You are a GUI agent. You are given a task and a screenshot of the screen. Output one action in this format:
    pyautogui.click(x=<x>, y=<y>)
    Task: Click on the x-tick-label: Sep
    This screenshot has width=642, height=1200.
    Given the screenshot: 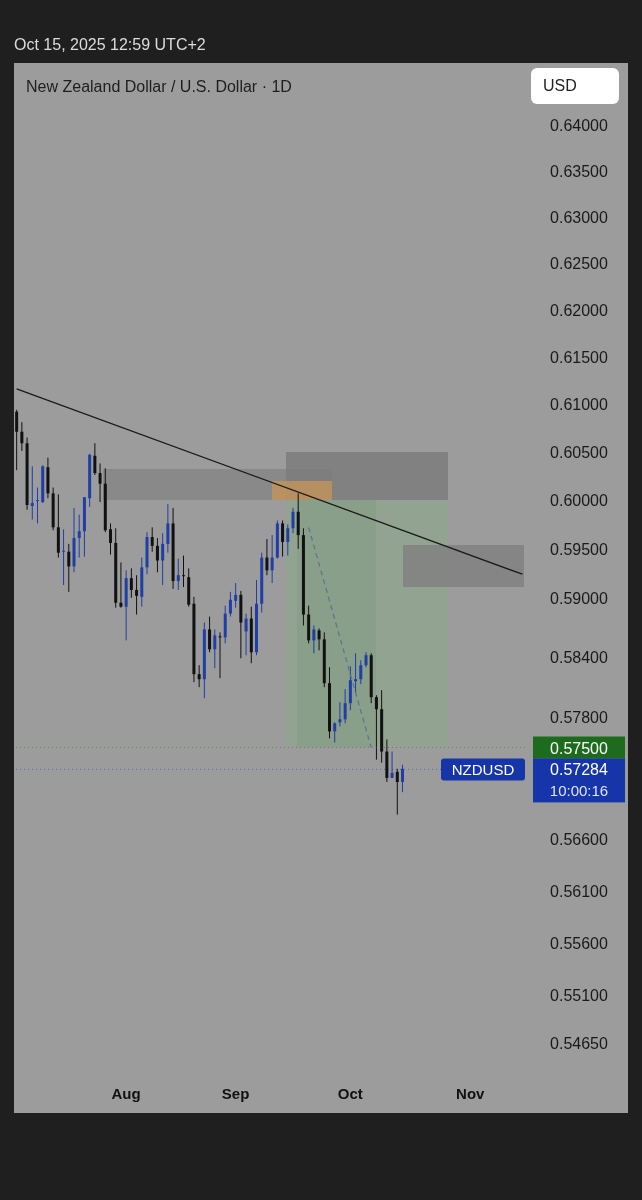 What is the action you would take?
    pyautogui.click(x=235, y=1093)
    